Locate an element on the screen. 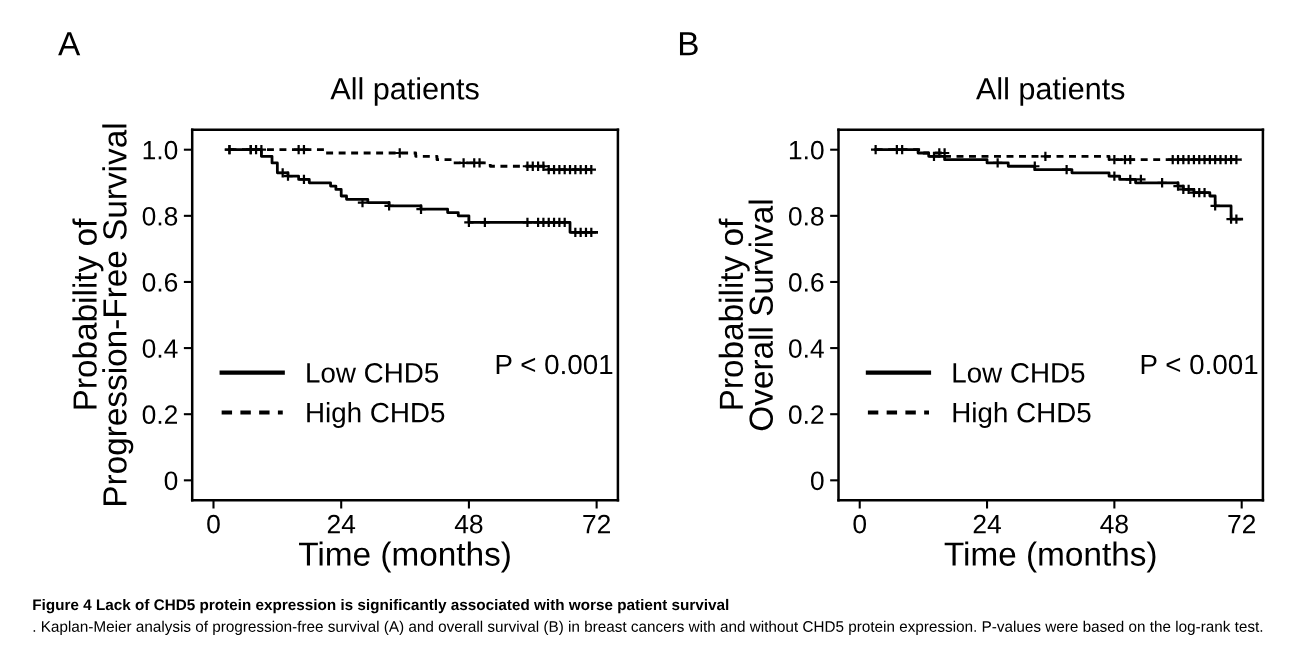 Image resolution: width=1290 pixels, height=666 pixels. y-axis-title: Probability of Overall Survival is located at coordinates (746, 315).